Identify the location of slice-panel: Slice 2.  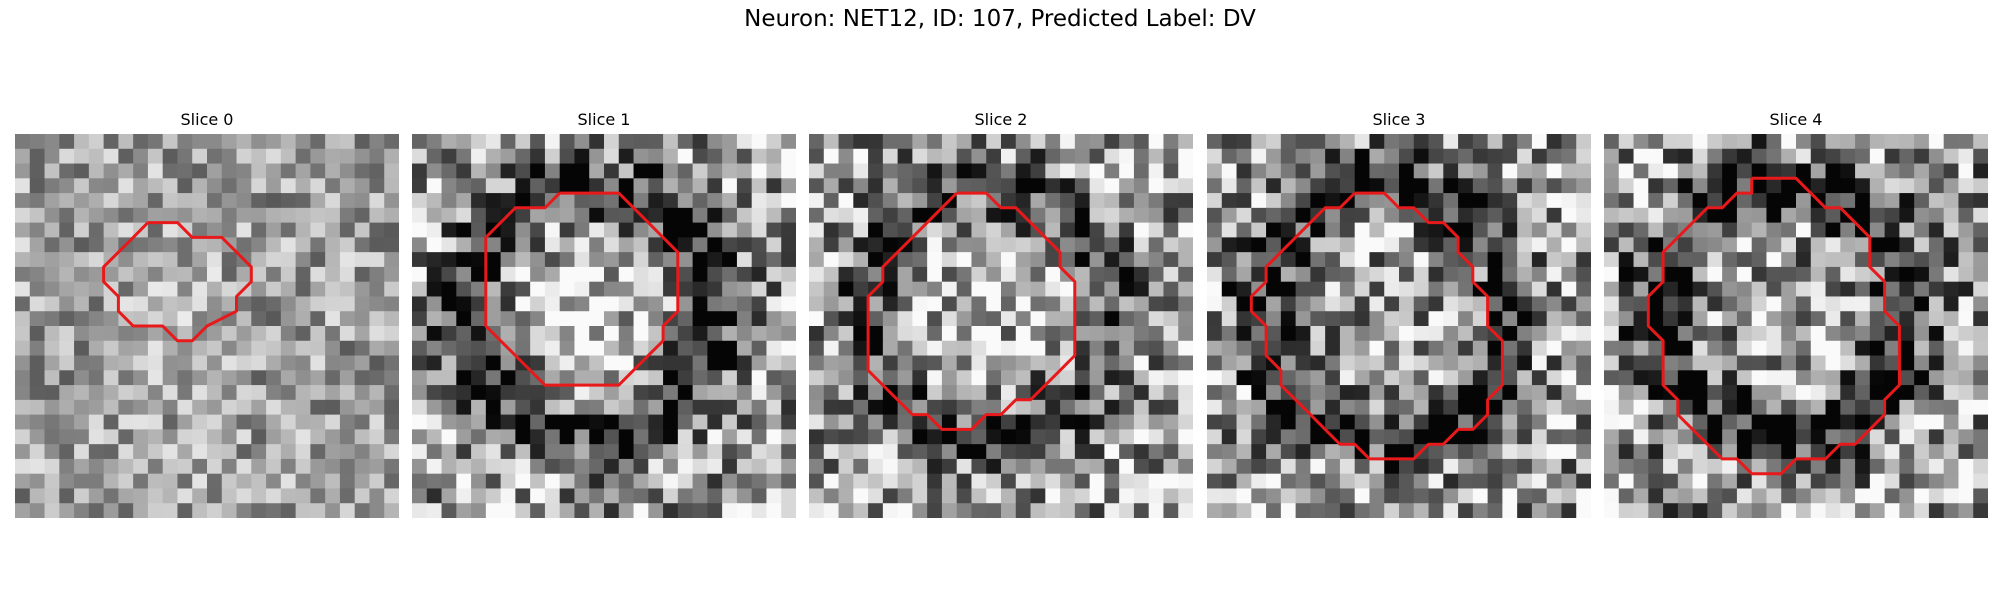
(1001, 313).